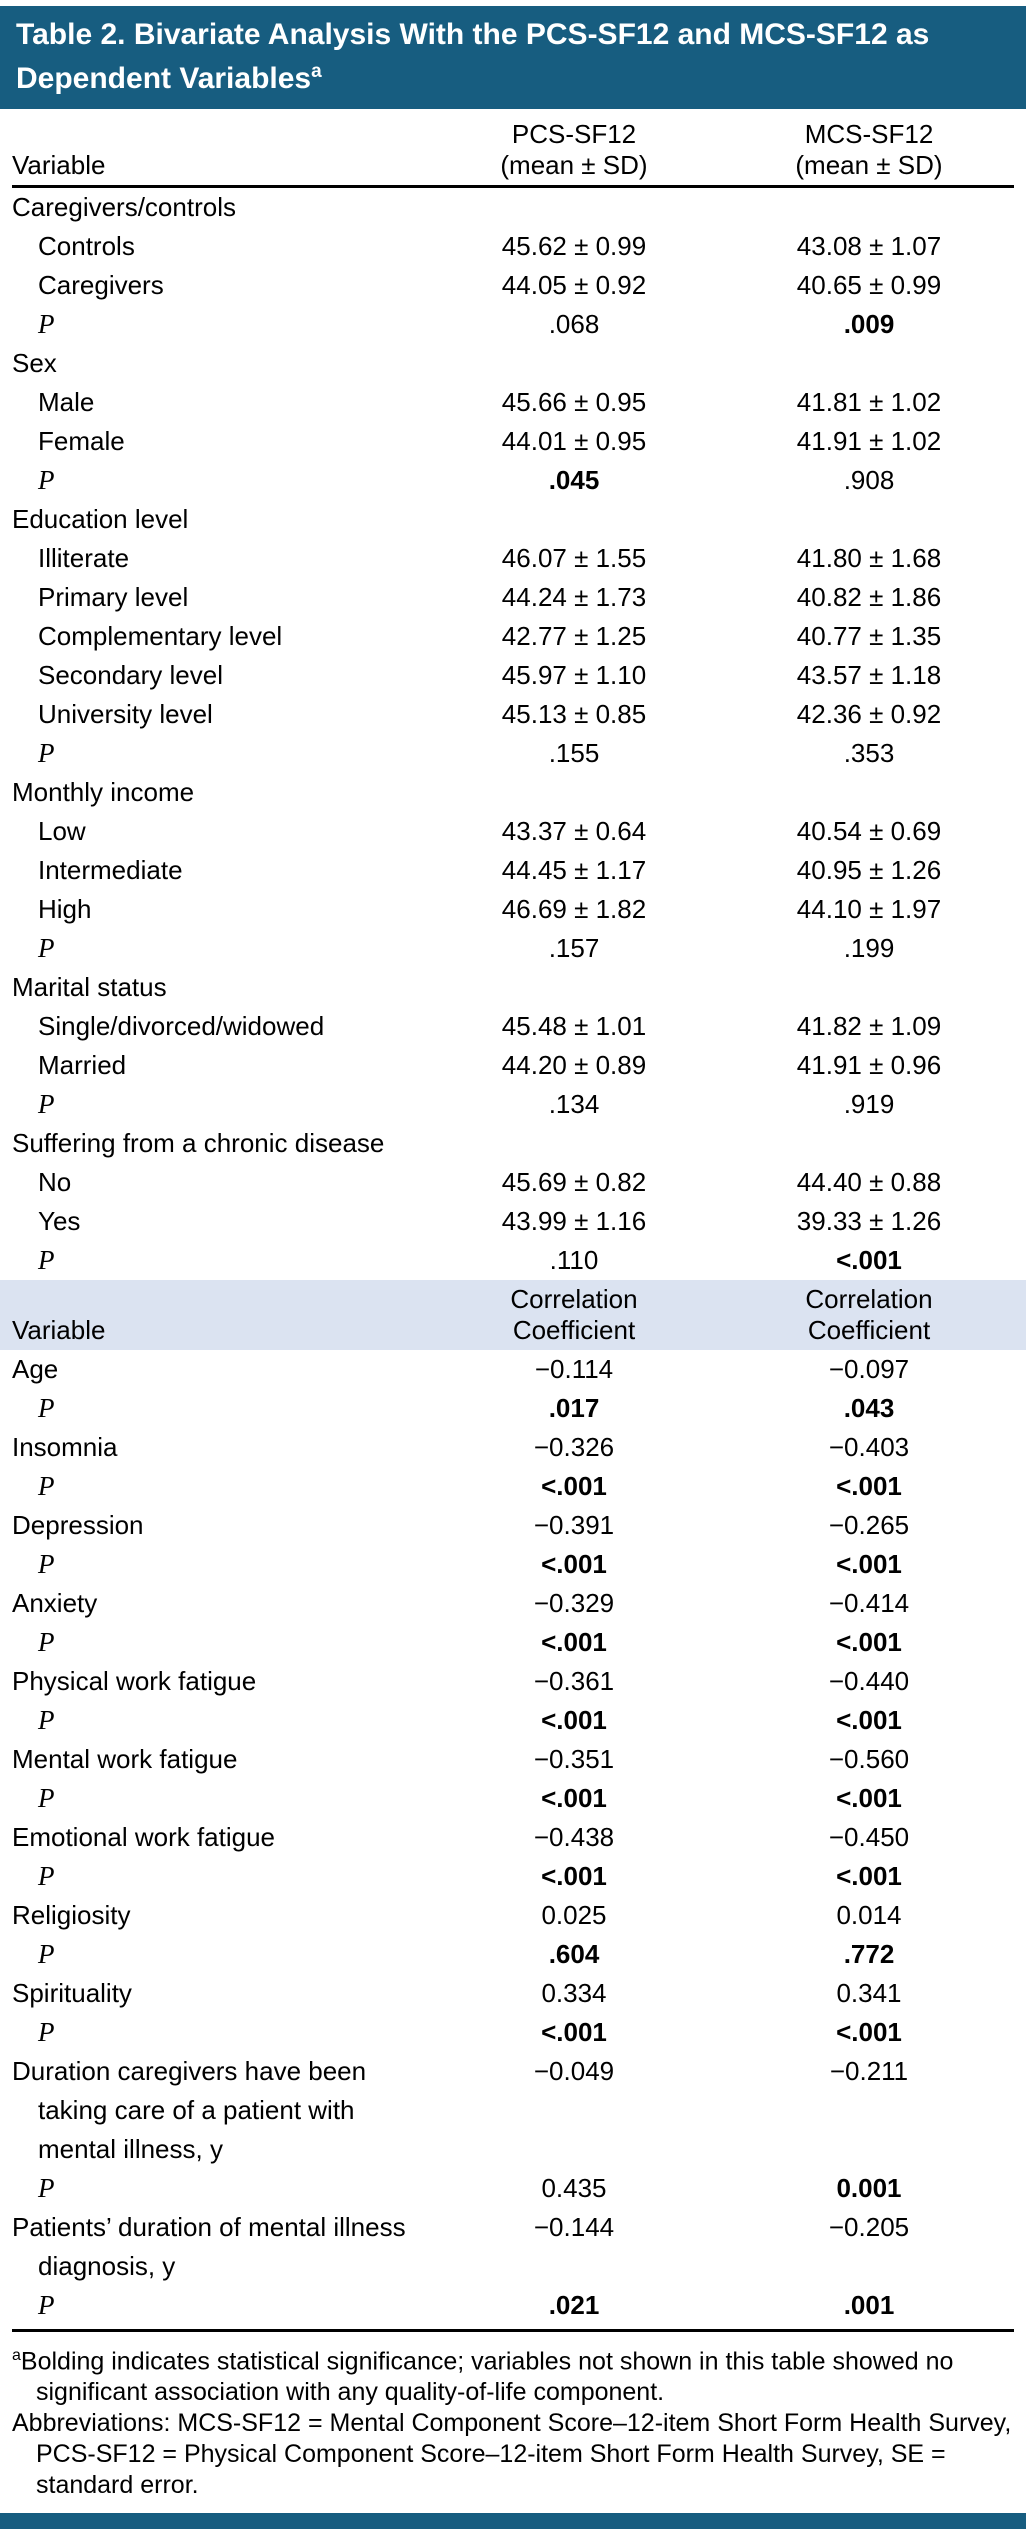 Image resolution: width=1026 pixels, height=2529 pixels. What do you see at coordinates (124, 207) in the screenshot?
I see `row-label: Caregivers/controls` at bounding box center [124, 207].